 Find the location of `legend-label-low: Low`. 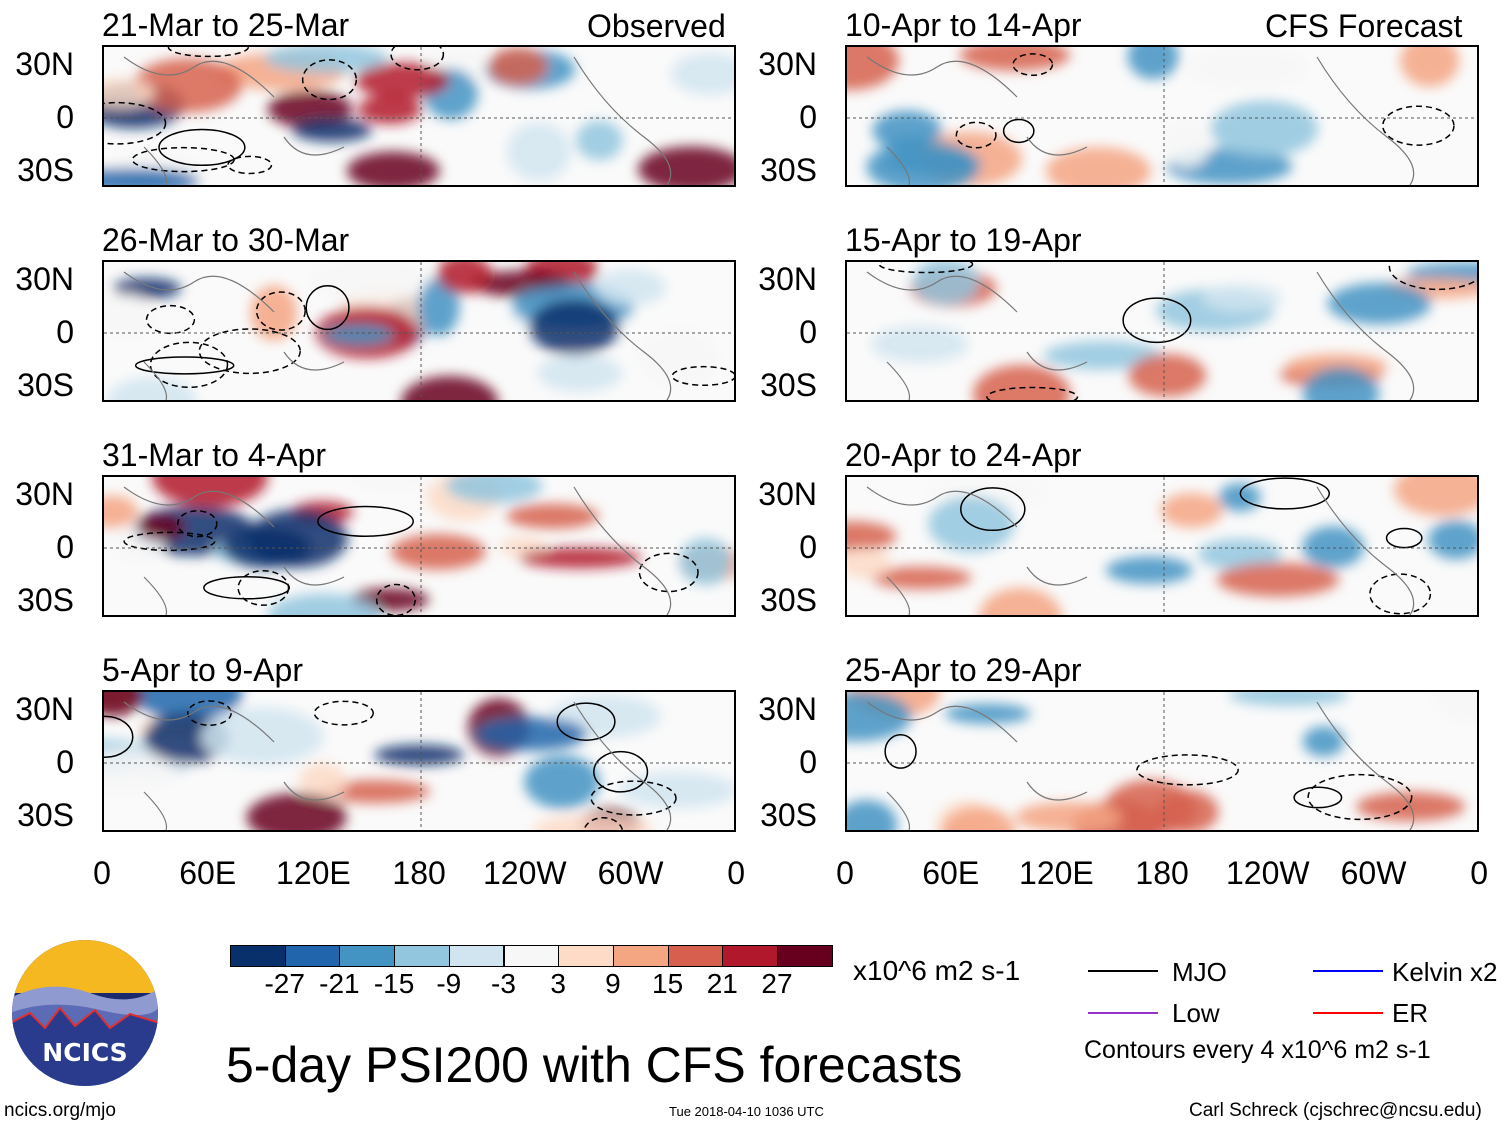

legend-label-low: Low is located at coordinates (1196, 1013).